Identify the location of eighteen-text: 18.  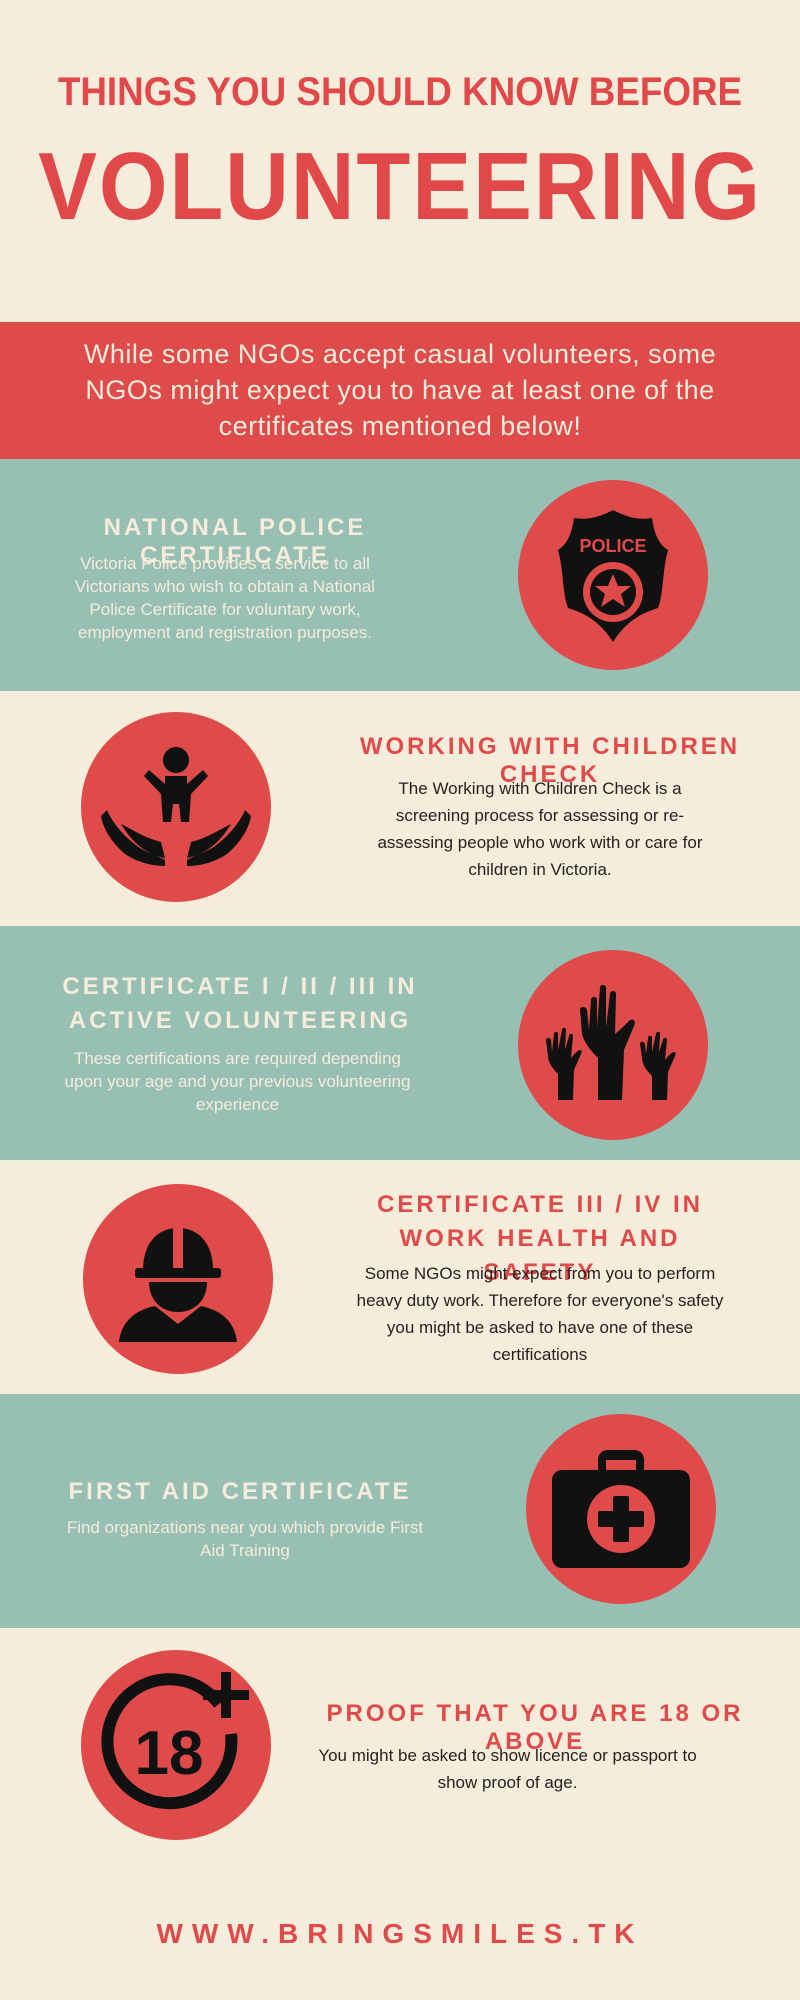
(169, 1753).